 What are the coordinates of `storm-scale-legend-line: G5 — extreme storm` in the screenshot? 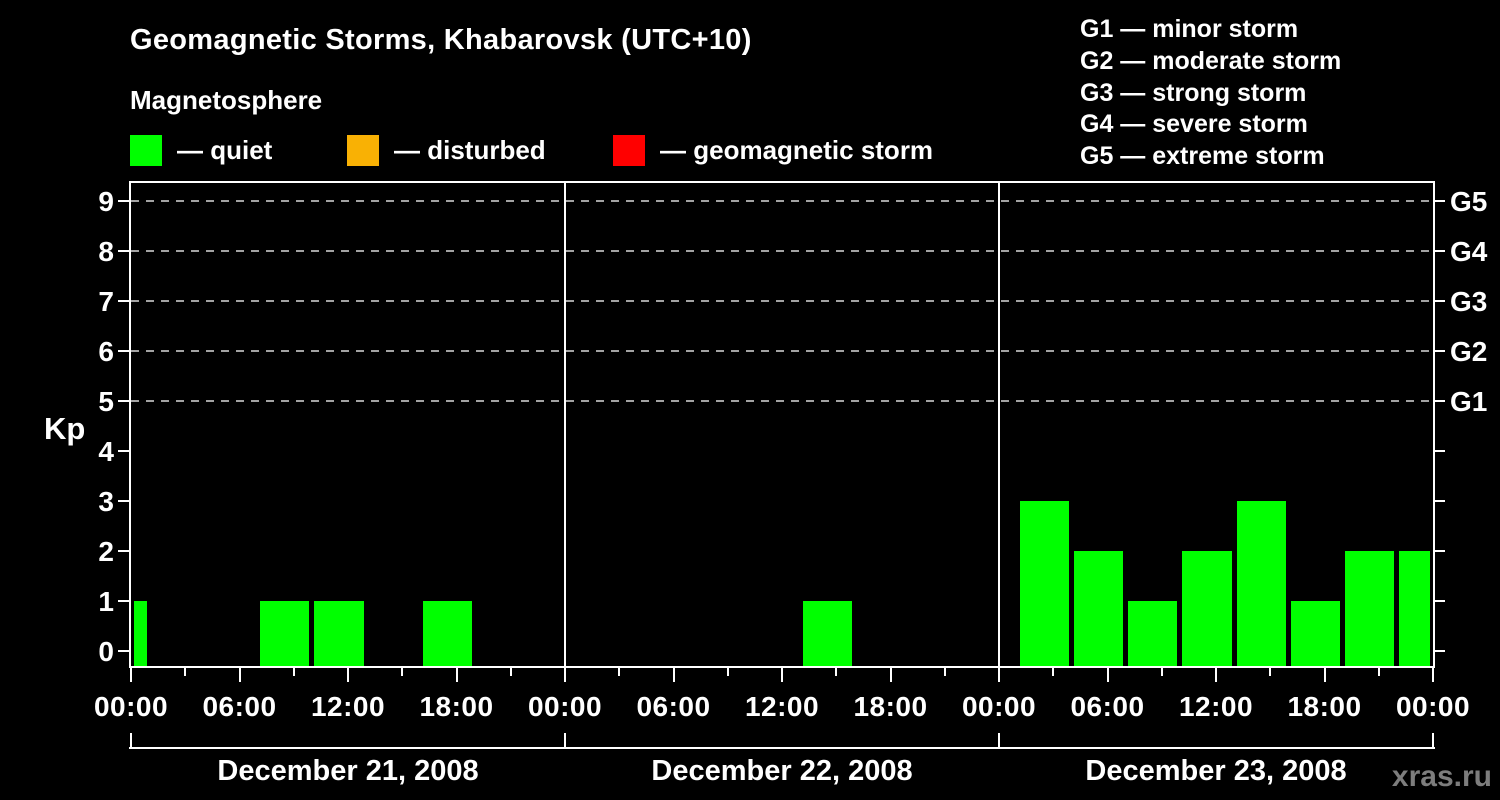 It's located at (1202, 156).